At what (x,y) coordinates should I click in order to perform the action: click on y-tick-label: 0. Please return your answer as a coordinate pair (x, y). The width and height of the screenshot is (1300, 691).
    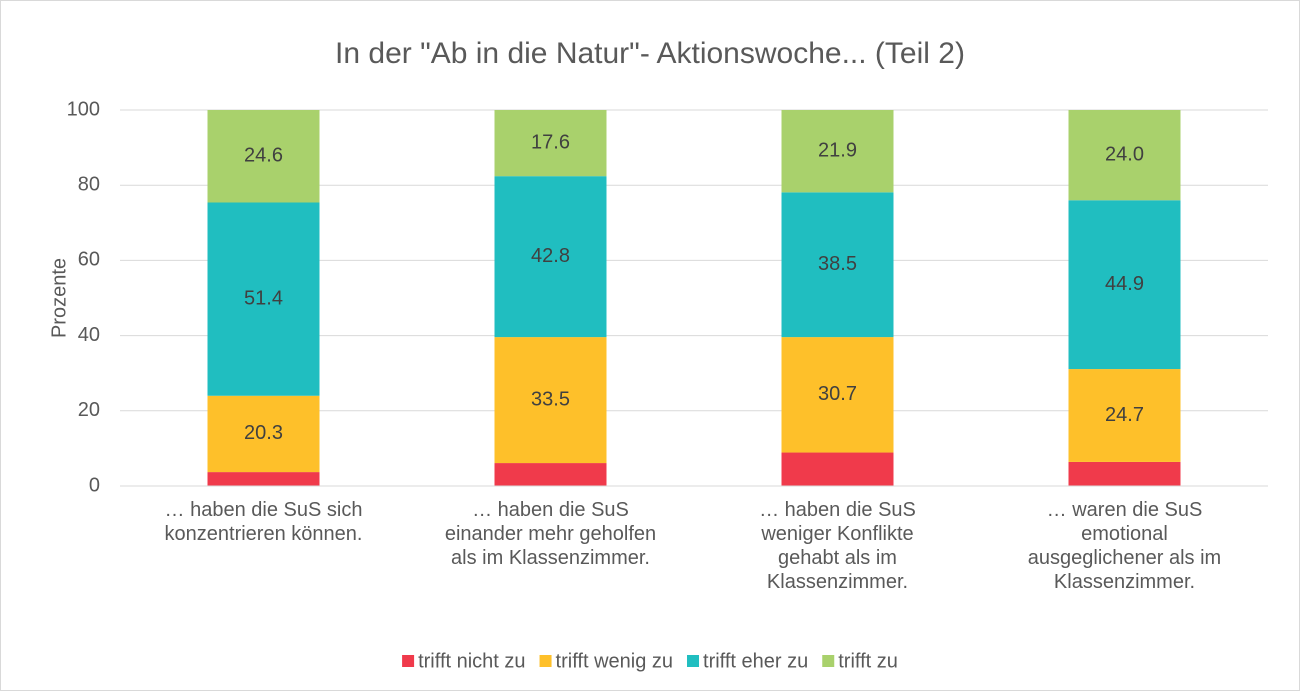
    Looking at the image, I should click on (94, 485).